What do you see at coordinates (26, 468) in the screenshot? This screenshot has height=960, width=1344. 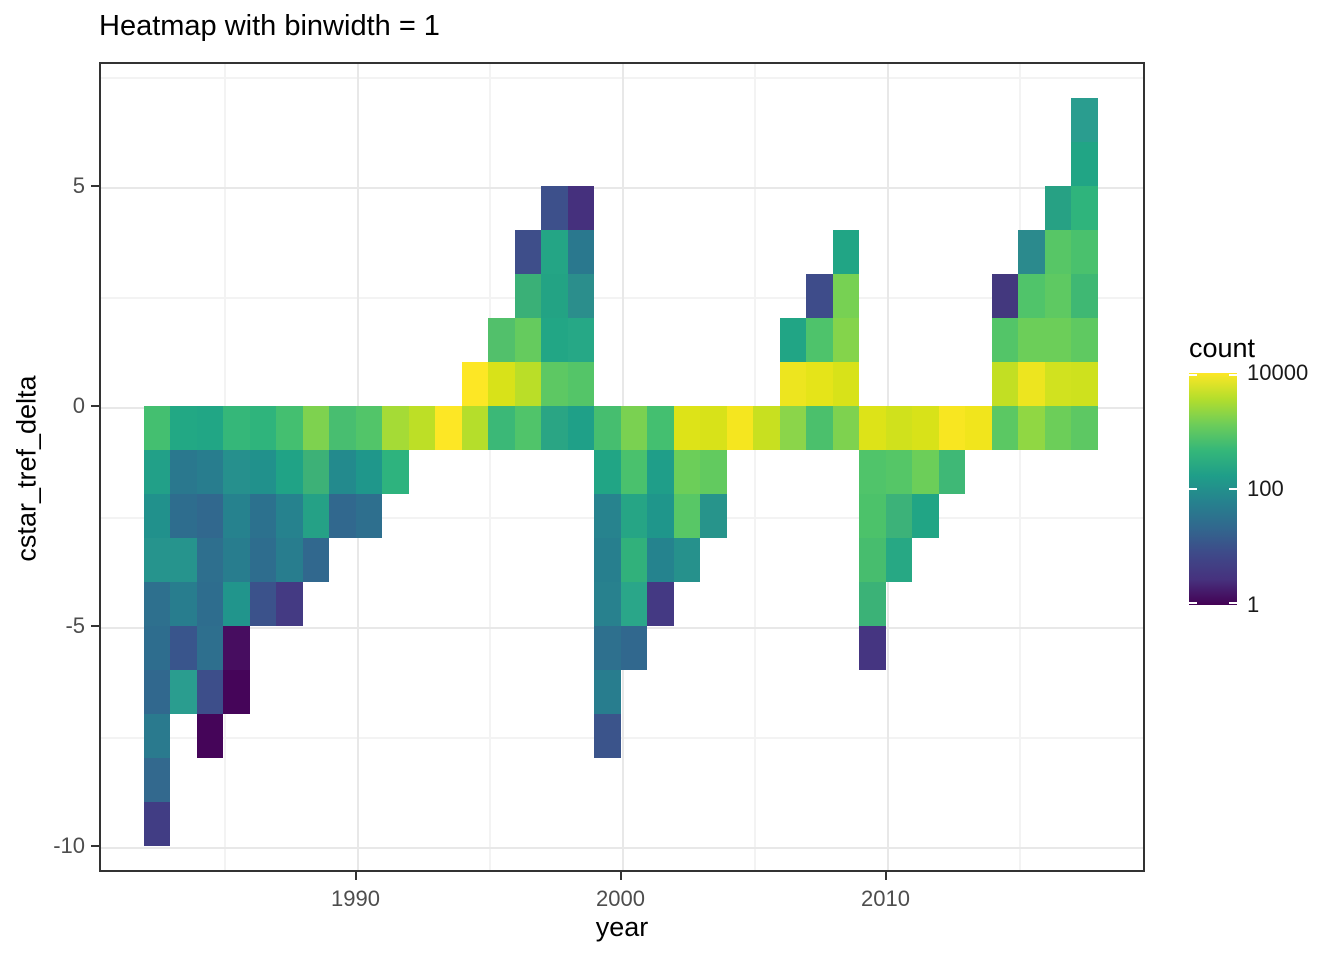 I see `y-axis-title: cstar_tref_delta` at bounding box center [26, 468].